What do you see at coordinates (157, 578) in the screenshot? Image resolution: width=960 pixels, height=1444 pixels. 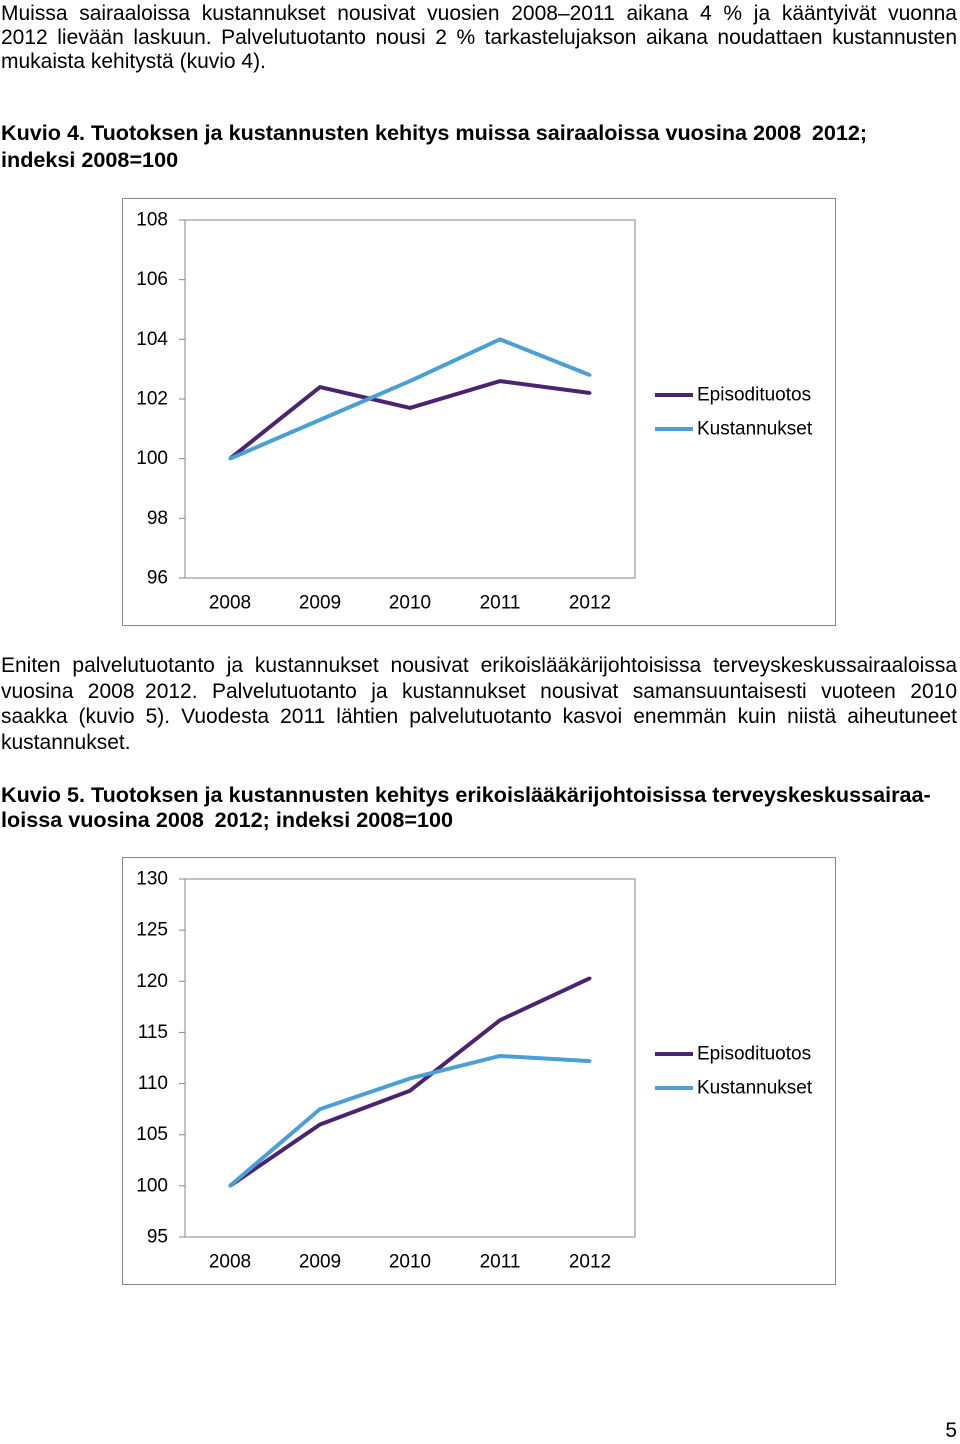 I see `y-tick-label: 96` at bounding box center [157, 578].